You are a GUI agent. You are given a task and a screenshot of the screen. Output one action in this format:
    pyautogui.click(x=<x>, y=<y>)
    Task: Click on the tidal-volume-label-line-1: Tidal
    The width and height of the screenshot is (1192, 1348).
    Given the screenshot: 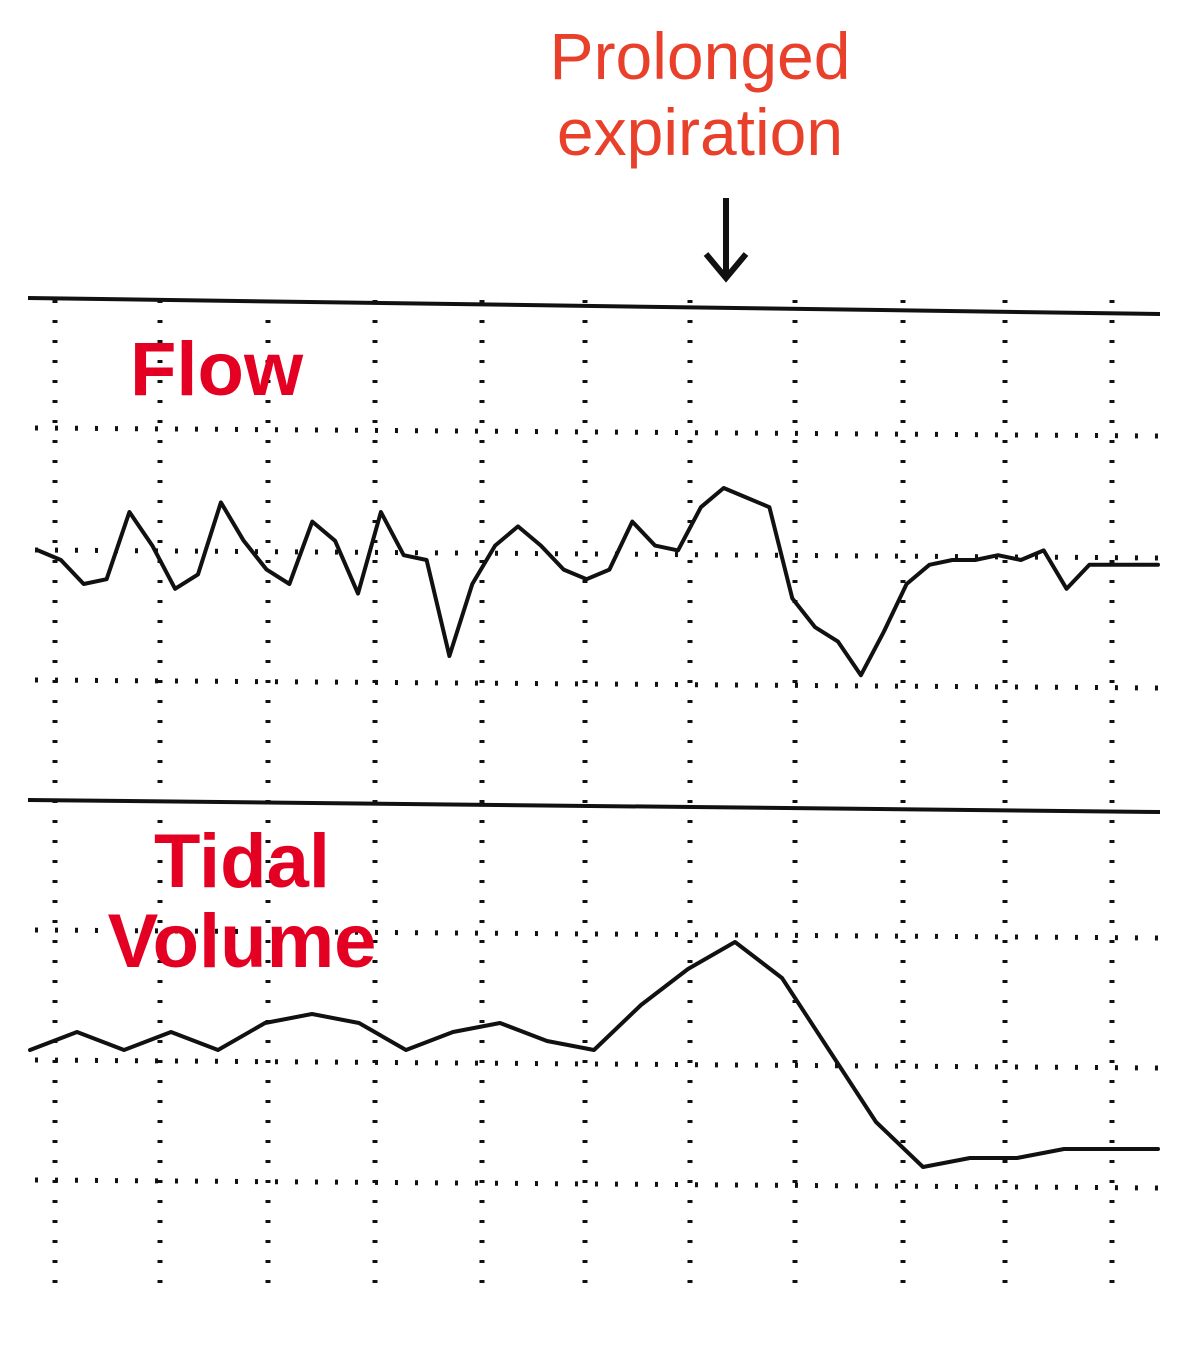 What is the action you would take?
    pyautogui.click(x=242, y=861)
    